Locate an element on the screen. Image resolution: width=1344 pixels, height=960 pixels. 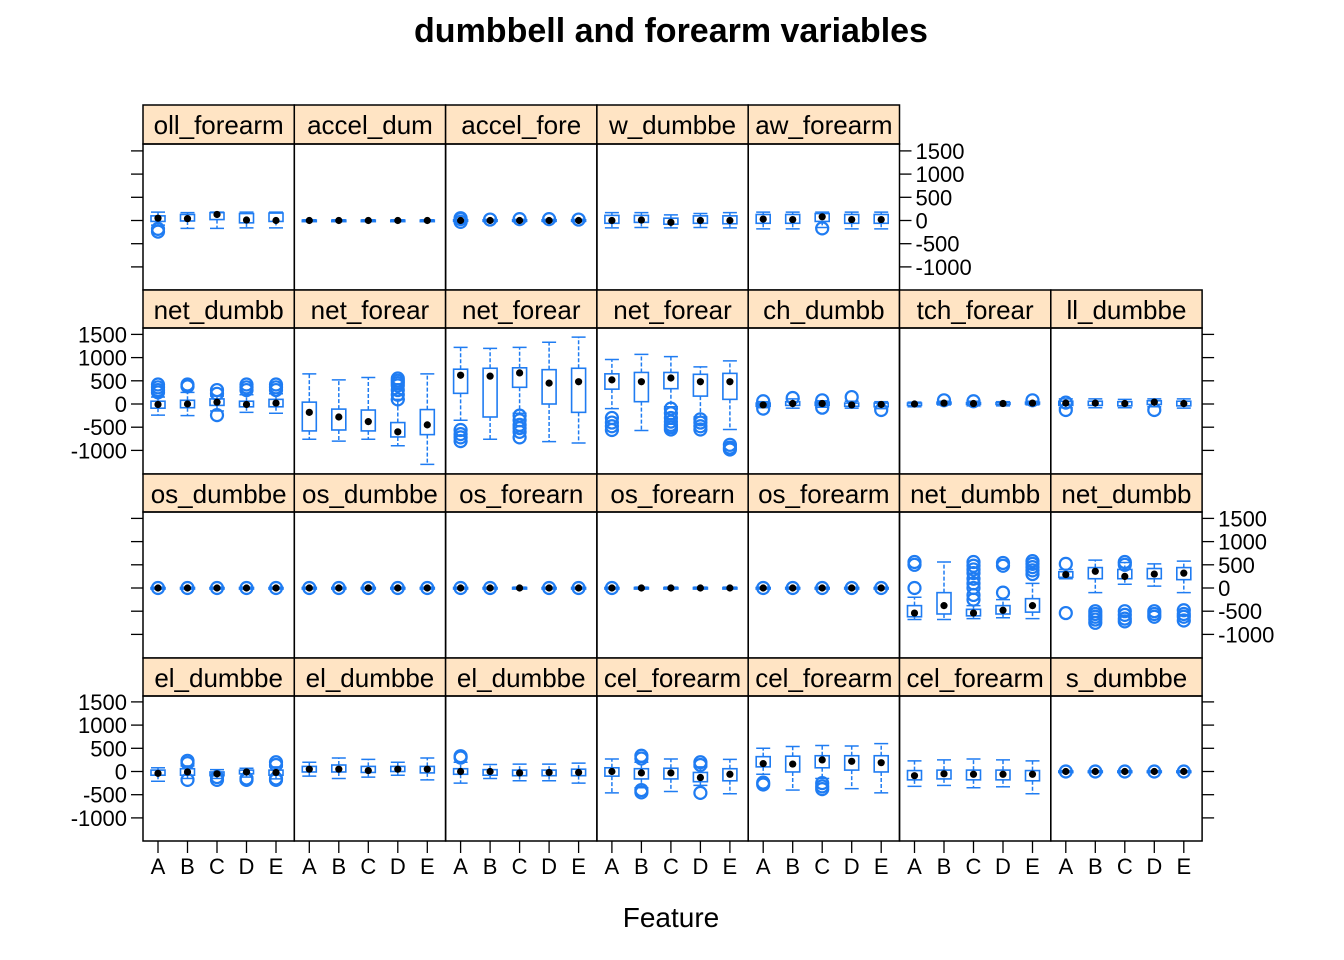
strip-label: os_forearn is located at coordinates (521, 494).